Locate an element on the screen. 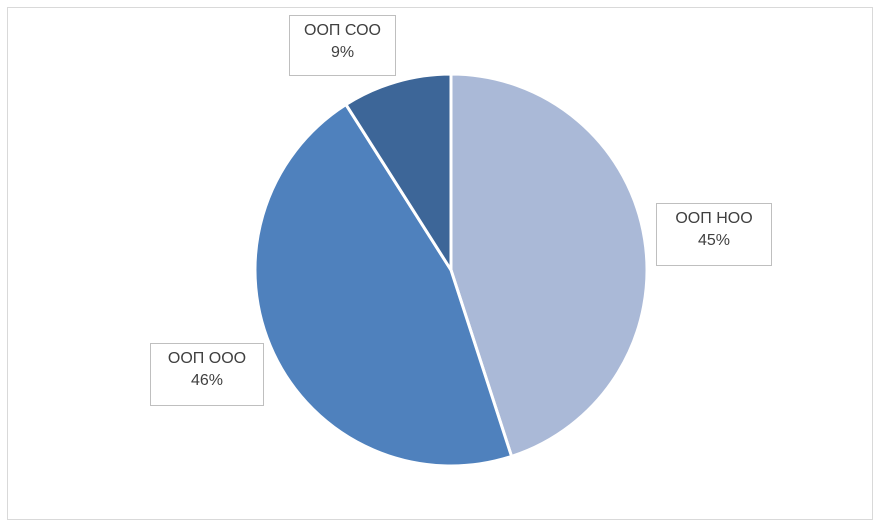  data-label-oop-ooo: ООП ООО 46% is located at coordinates (207, 374).